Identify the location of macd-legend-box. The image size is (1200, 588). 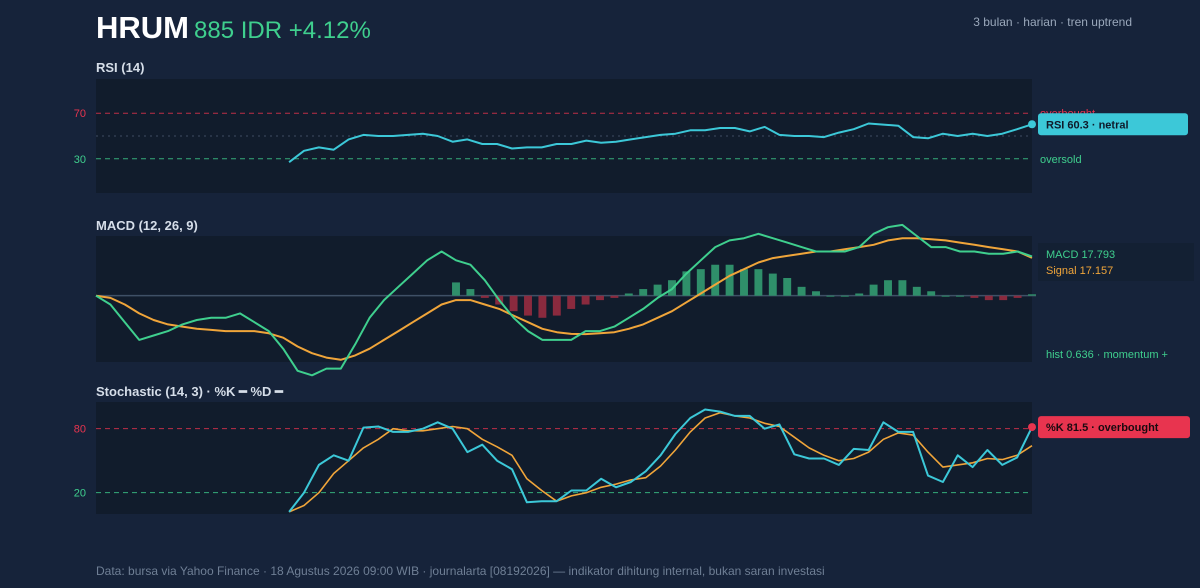
(1116, 262).